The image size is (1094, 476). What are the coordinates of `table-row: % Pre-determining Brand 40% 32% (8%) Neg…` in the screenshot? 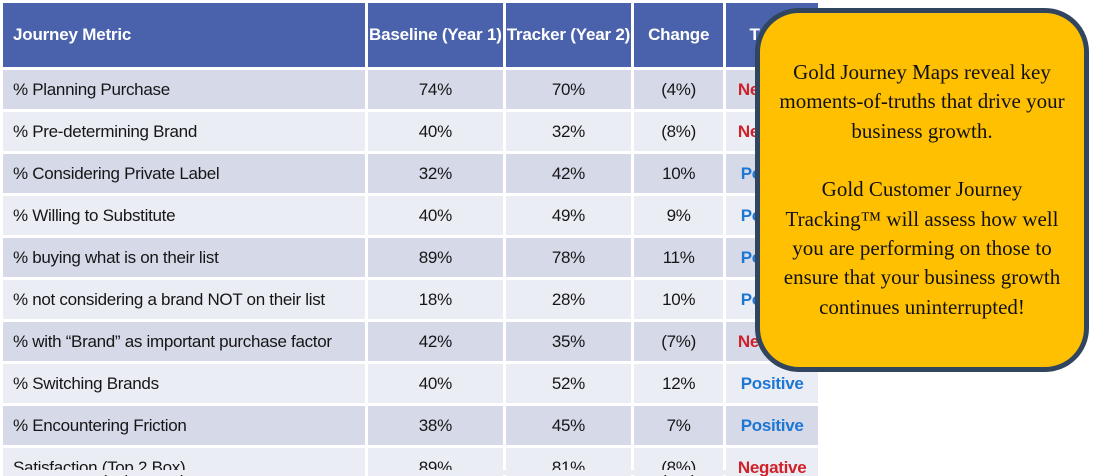 It's located at (411, 131).